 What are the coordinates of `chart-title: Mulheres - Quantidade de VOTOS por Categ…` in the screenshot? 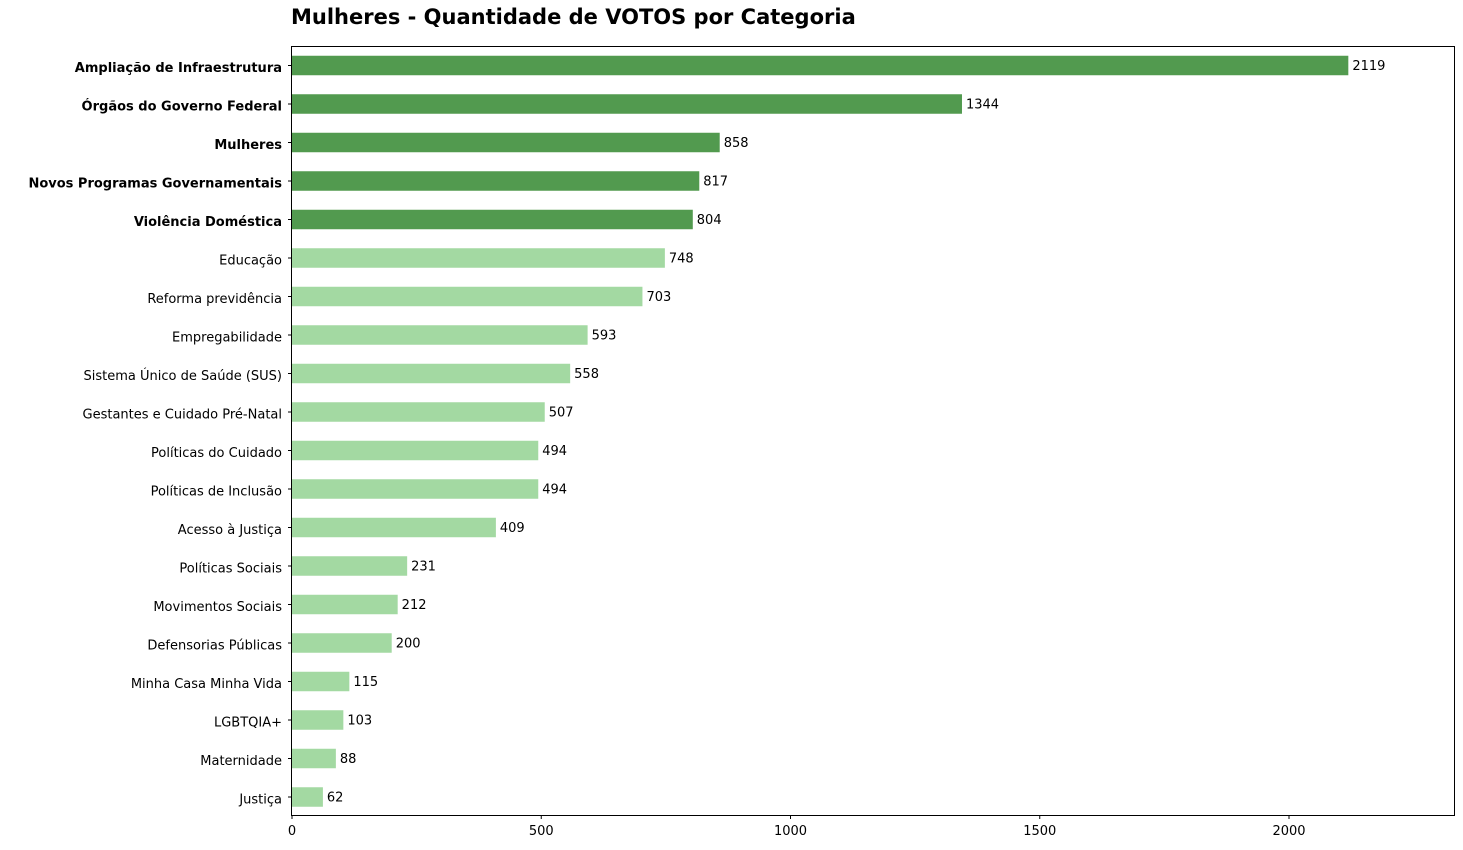 It's located at (573, 17).